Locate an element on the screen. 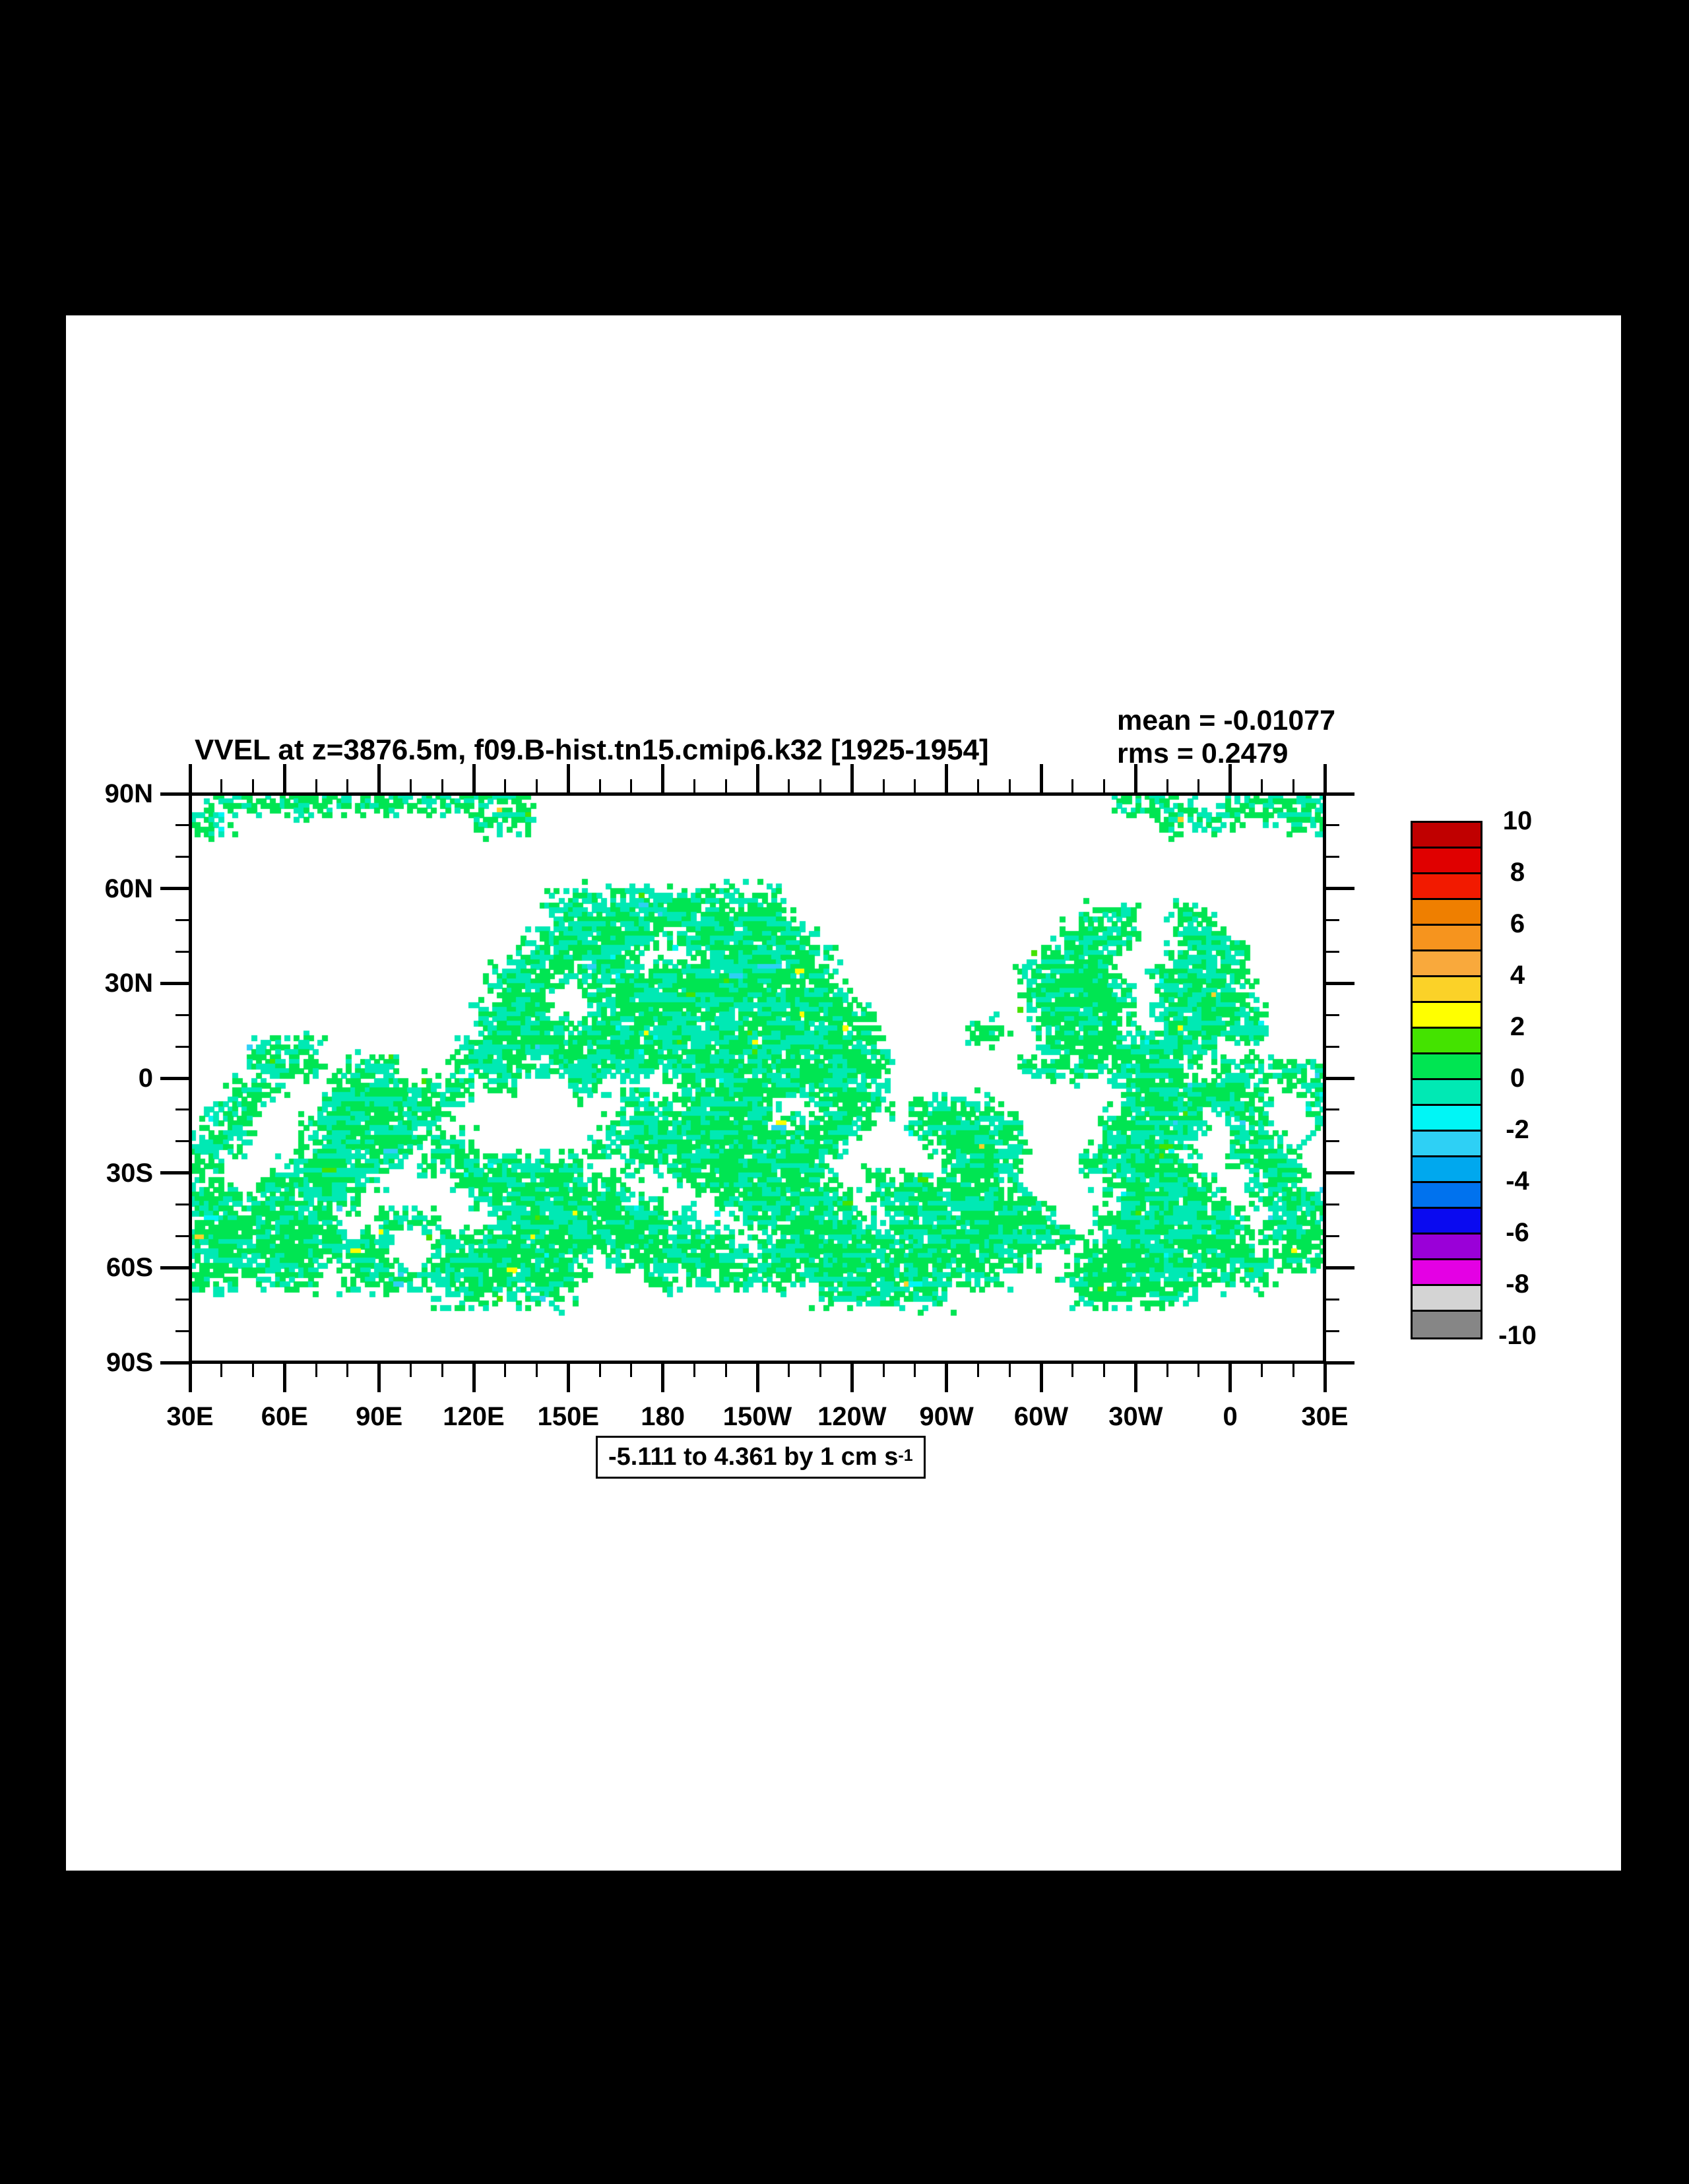 The image size is (1689, 2184). x-axis-label-30w: 30W is located at coordinates (1135, 1416).